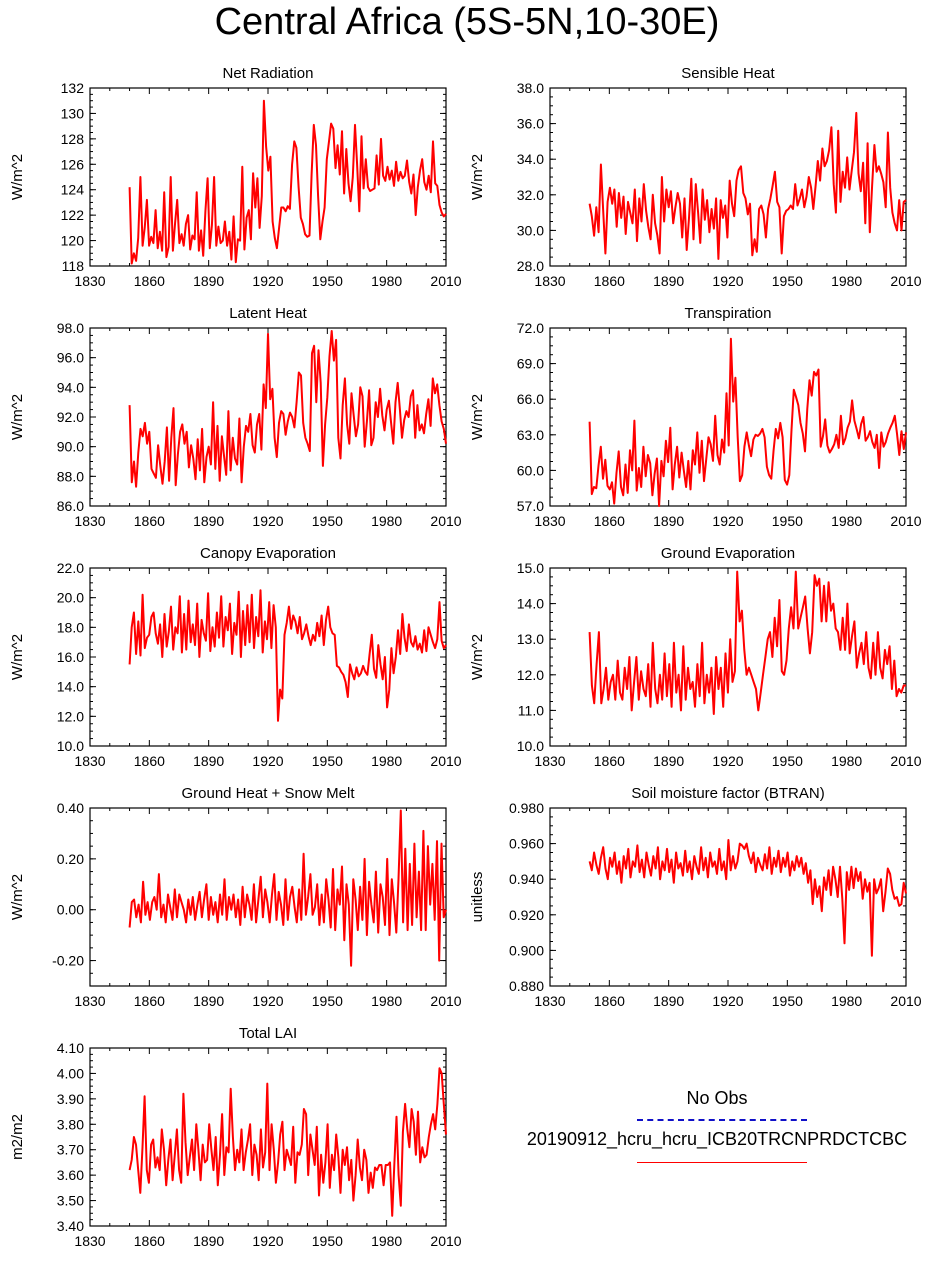  I want to click on y-tick-label: 10.0, so click(530, 746).